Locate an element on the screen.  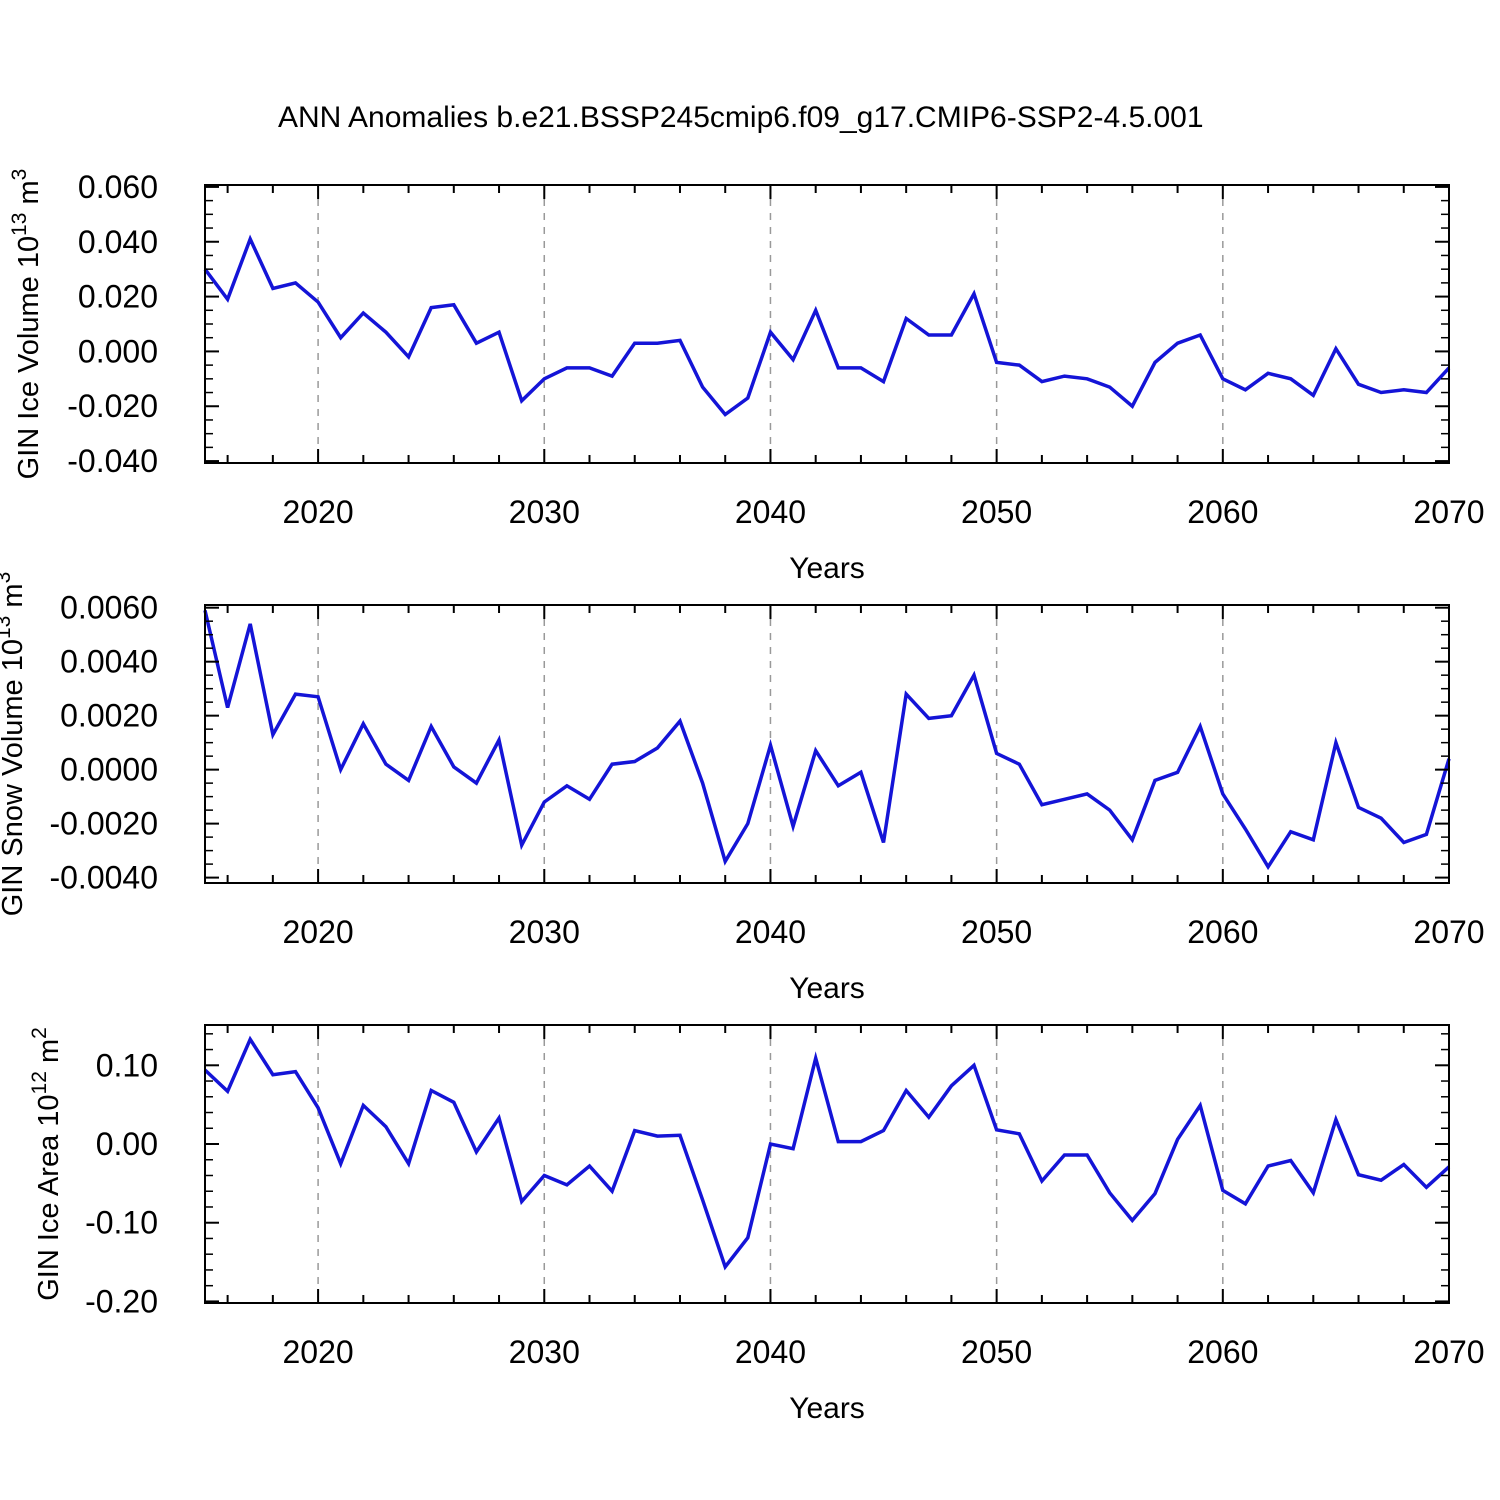
y-tick-label: -0.0040 is located at coordinates (103, 878).